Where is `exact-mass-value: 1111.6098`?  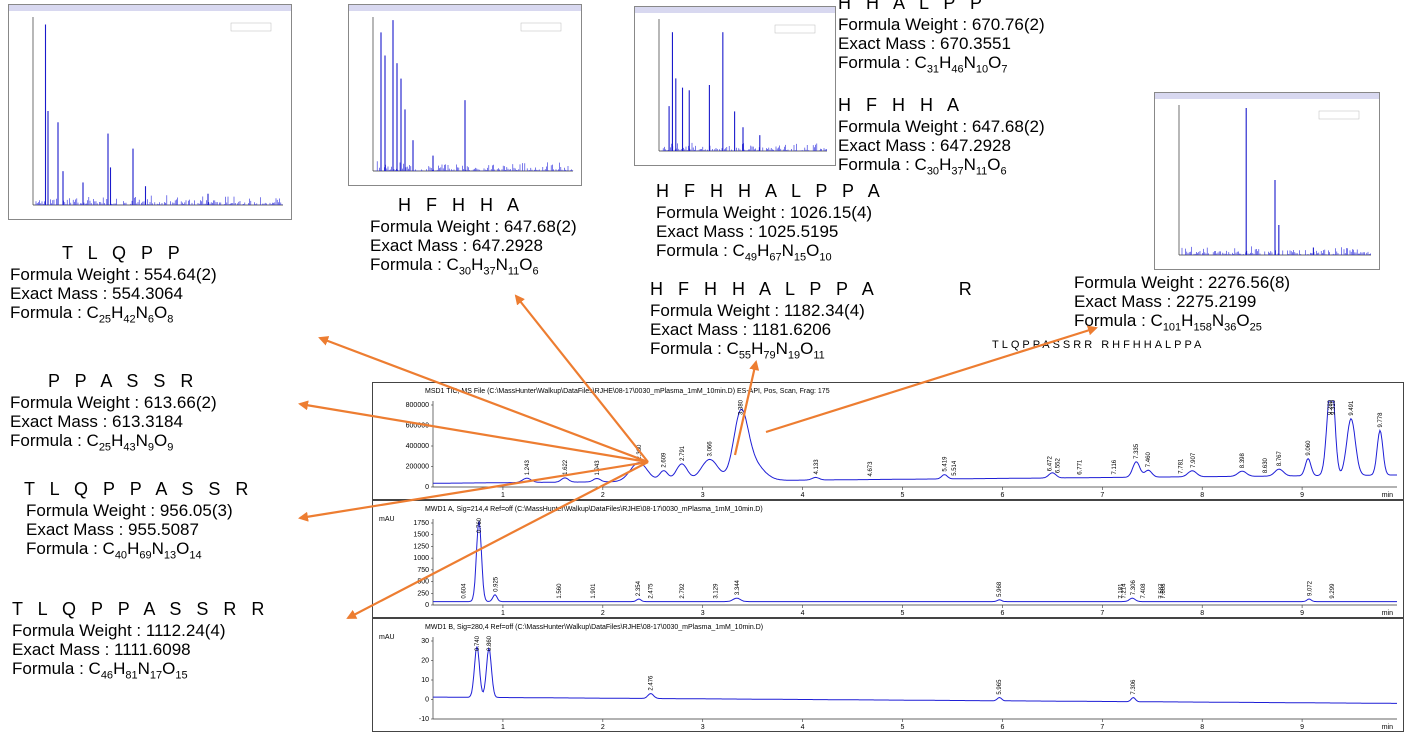
exact-mass-value: 1111.6098 is located at coordinates (152, 649).